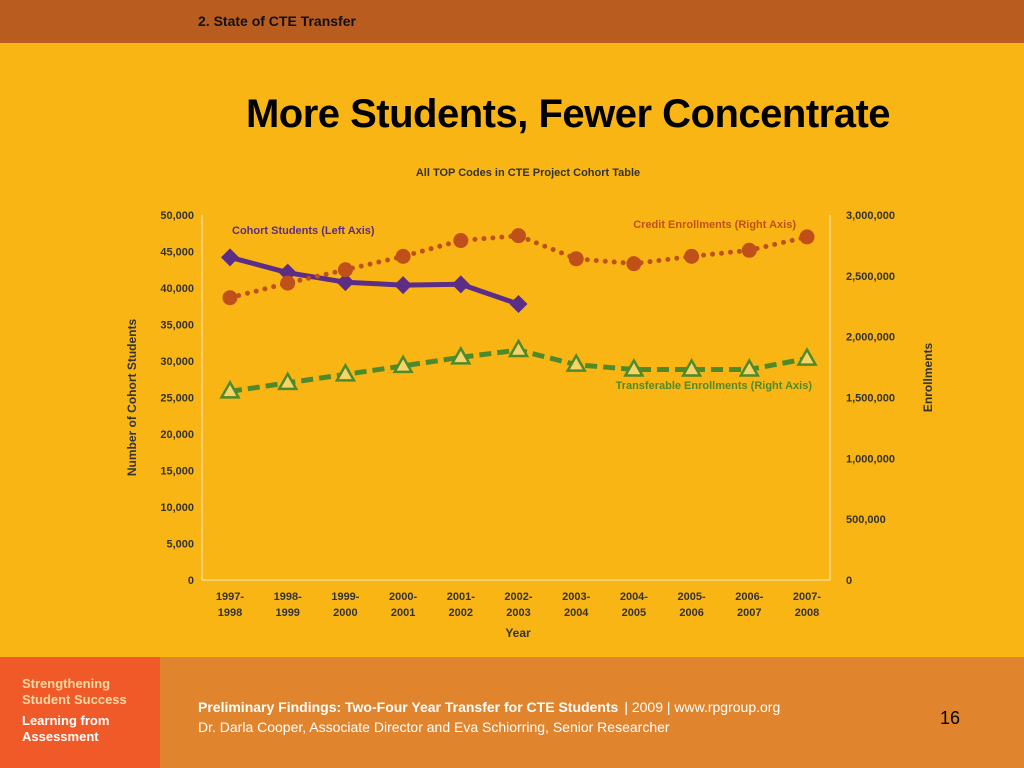  What do you see at coordinates (870, 277) in the screenshot?
I see `y2-tick-label: 2,500,000` at bounding box center [870, 277].